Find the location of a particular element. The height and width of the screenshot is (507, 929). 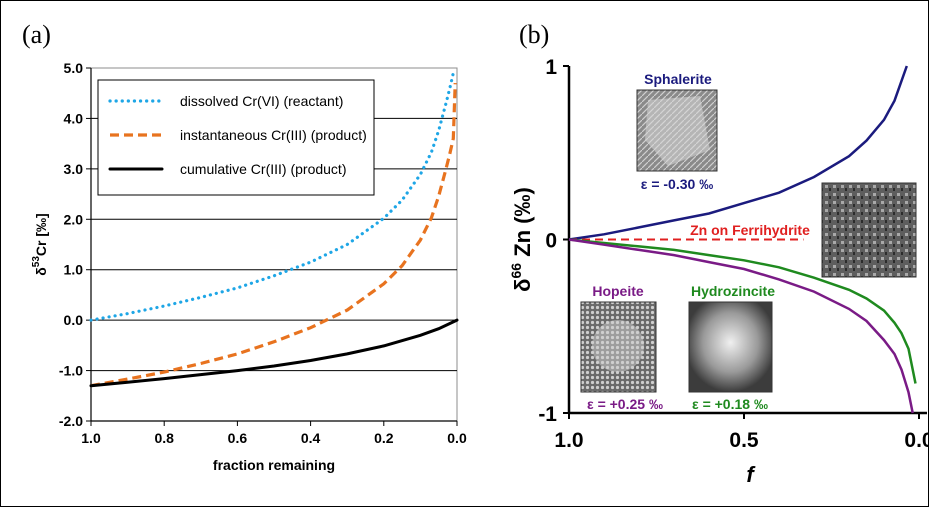

legend-box-a is located at coordinates (236, 137).